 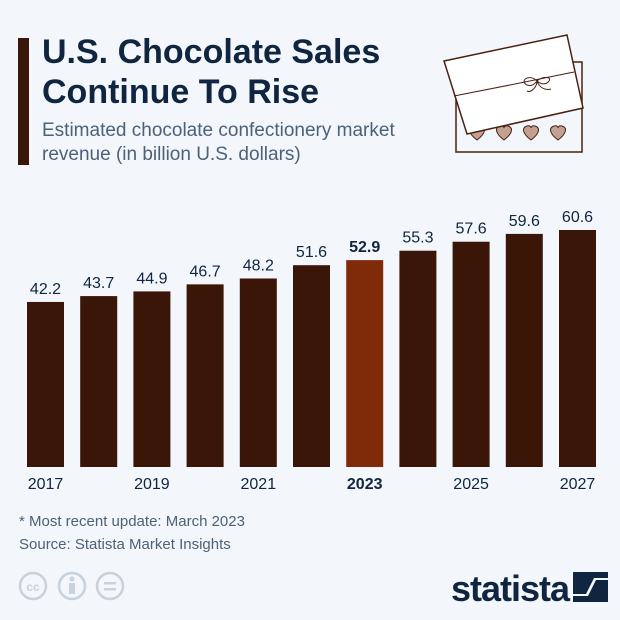 What do you see at coordinates (72, 586) in the screenshot?
I see `attribution-icon` at bounding box center [72, 586].